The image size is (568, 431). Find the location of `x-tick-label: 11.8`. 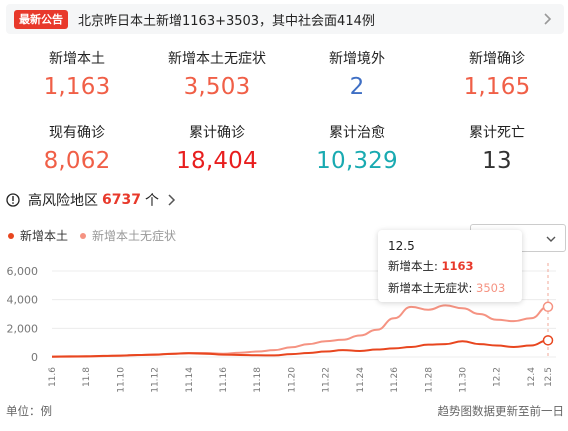

x-tick-label: 11.8 is located at coordinates (87, 377).